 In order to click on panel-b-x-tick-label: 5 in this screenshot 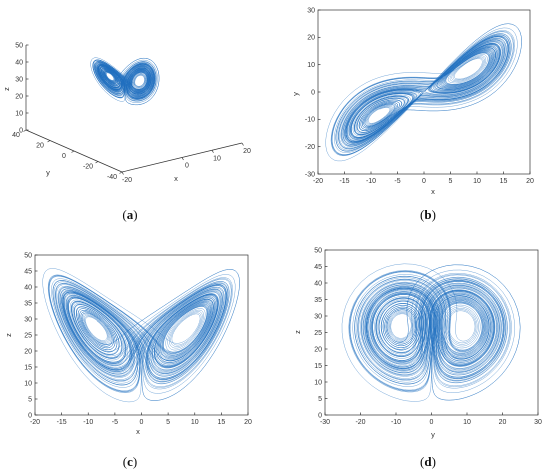, I will do `click(451, 181)`.